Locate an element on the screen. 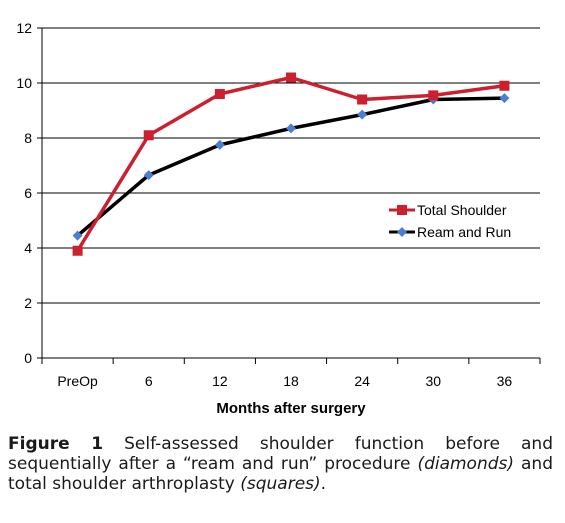 This screenshot has height=523, width=565. caption-lead: Figure 1 is located at coordinates (56, 444).